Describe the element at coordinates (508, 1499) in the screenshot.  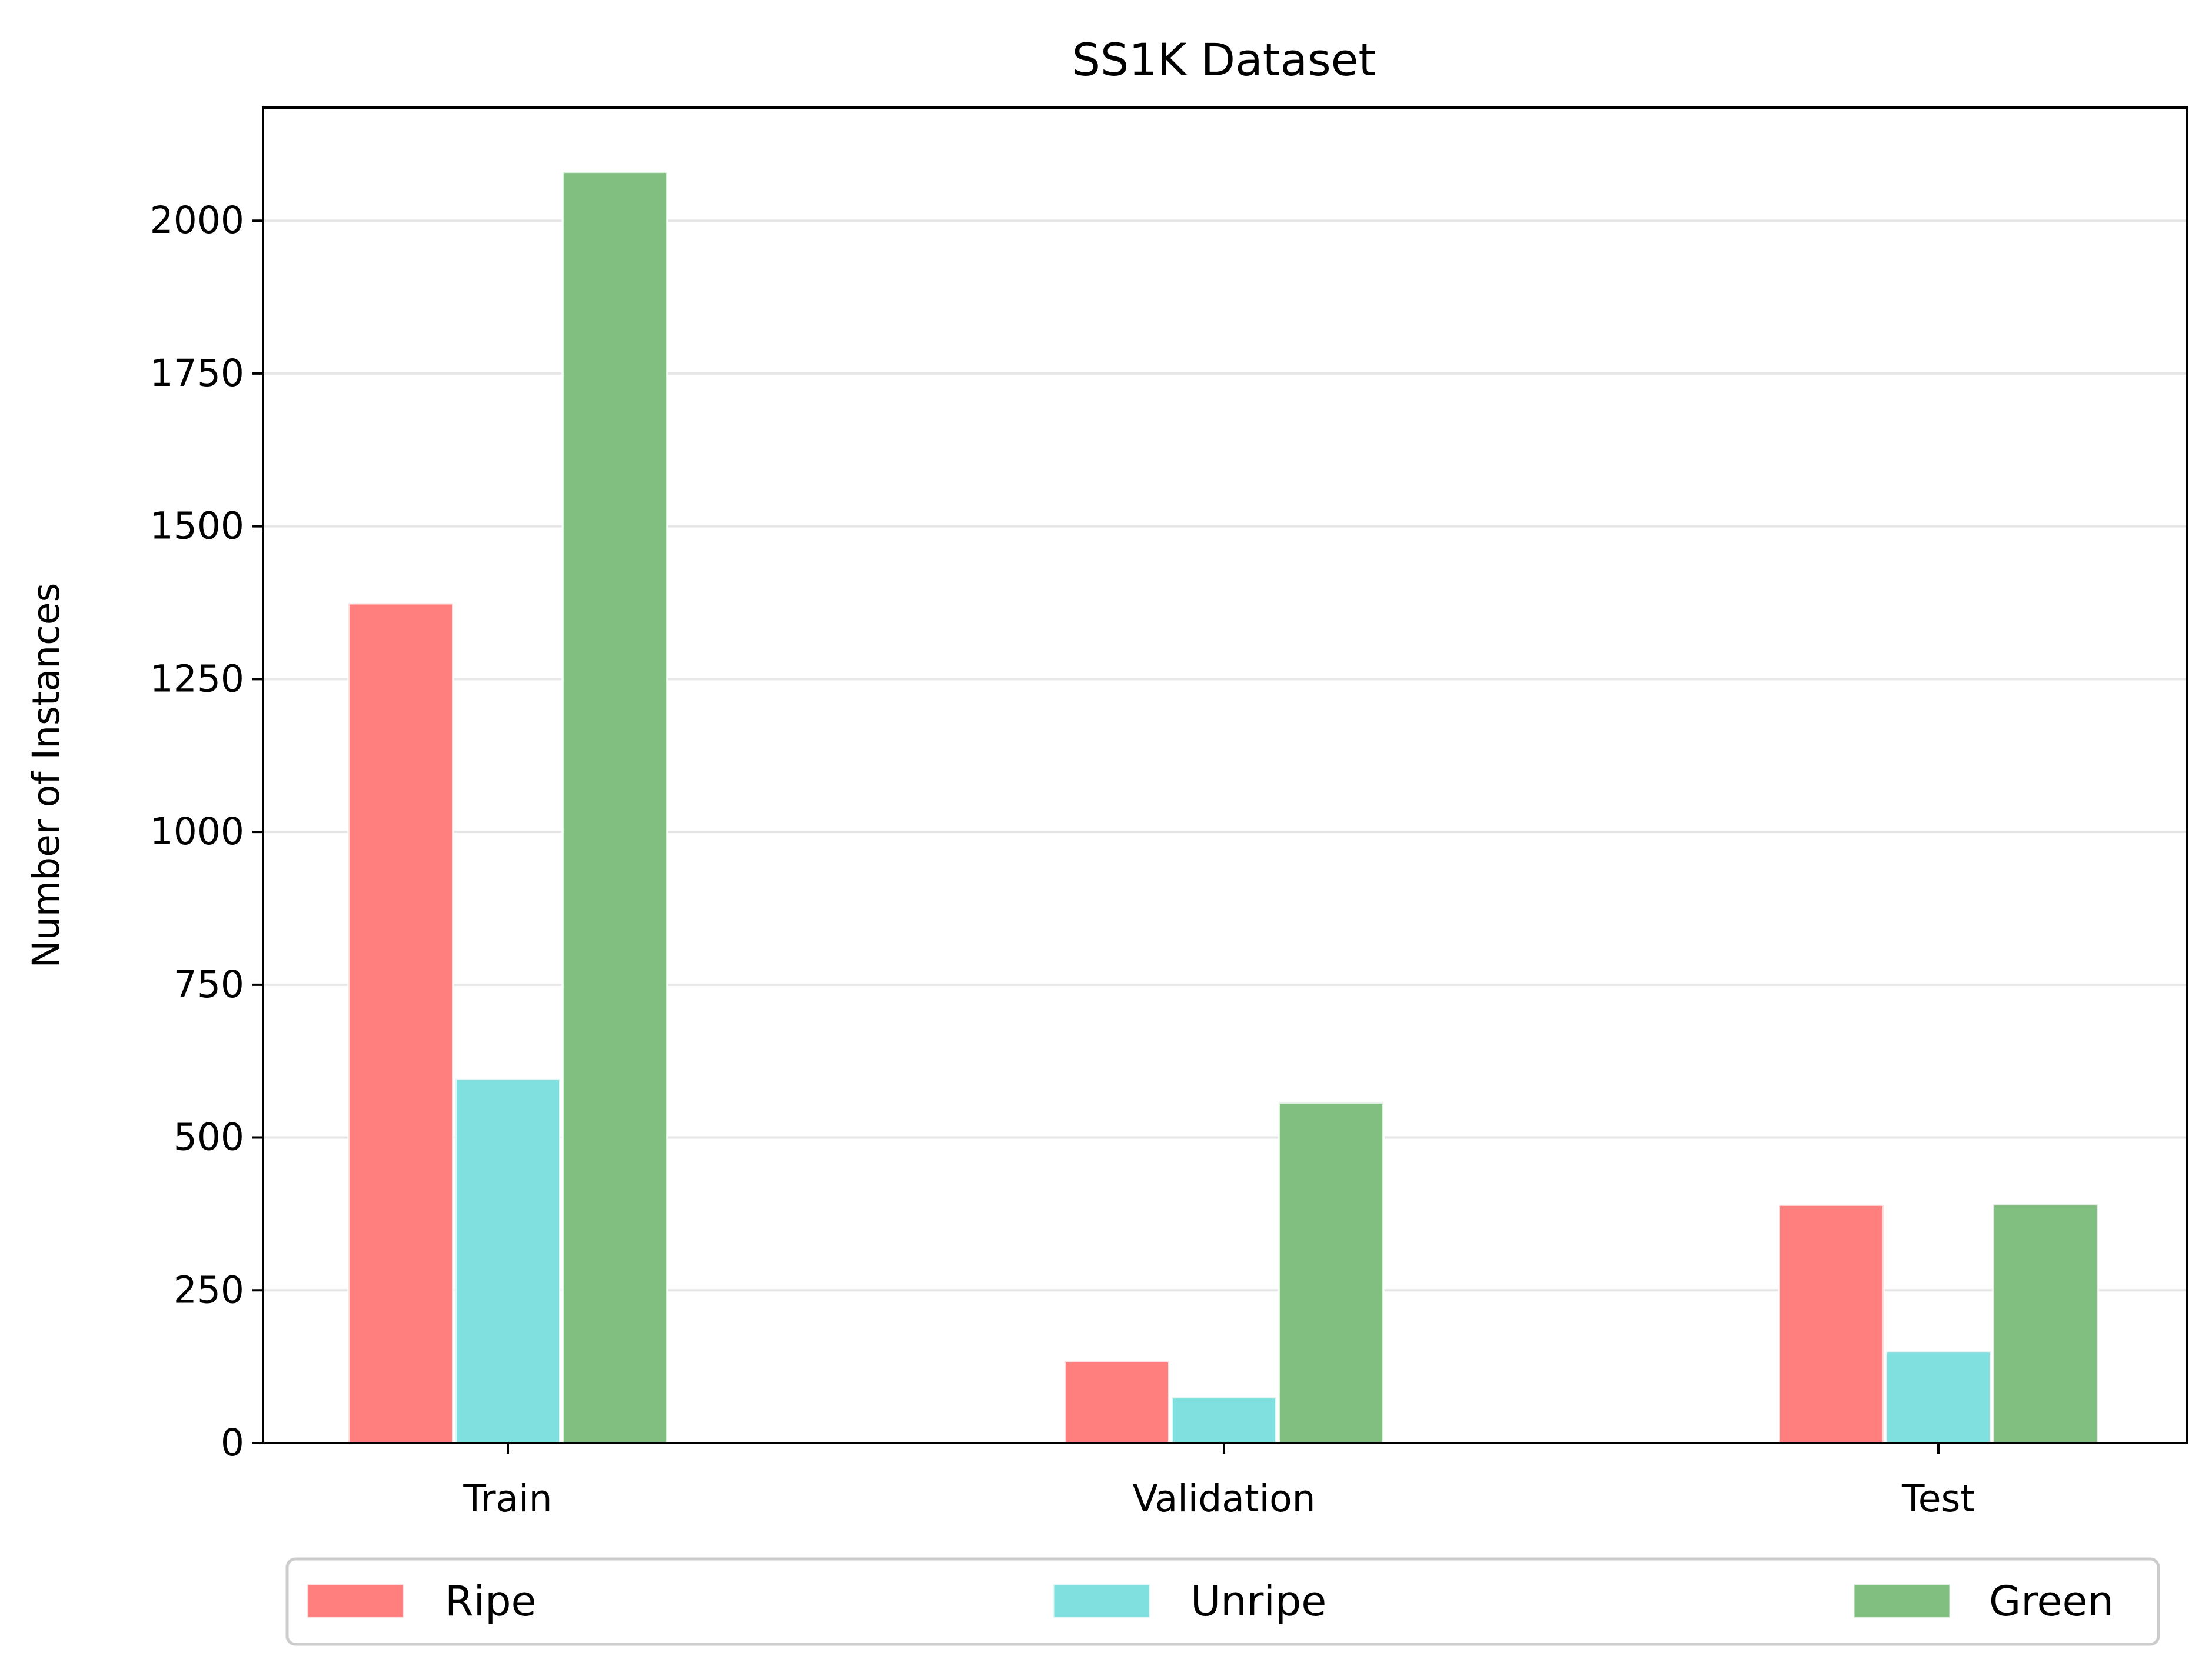
I see `x-tick-label-train: Train` at that location.